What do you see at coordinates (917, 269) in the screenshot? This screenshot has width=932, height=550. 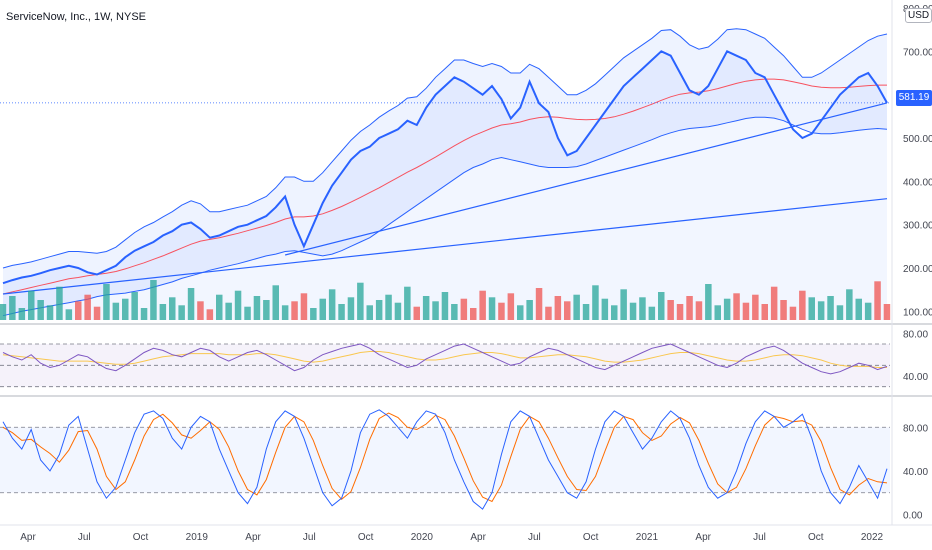 I see `price-tick-label: 200.00` at bounding box center [917, 269].